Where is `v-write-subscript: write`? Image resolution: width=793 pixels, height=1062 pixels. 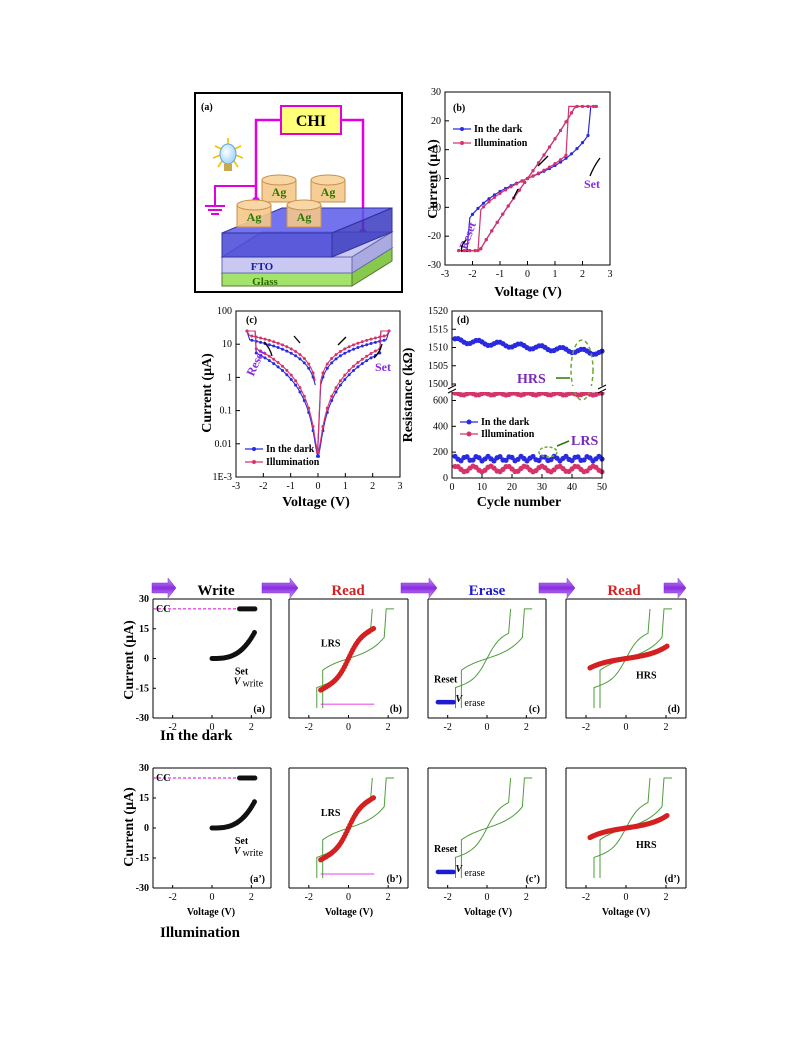
v-write-subscript: write is located at coordinates (252, 683).